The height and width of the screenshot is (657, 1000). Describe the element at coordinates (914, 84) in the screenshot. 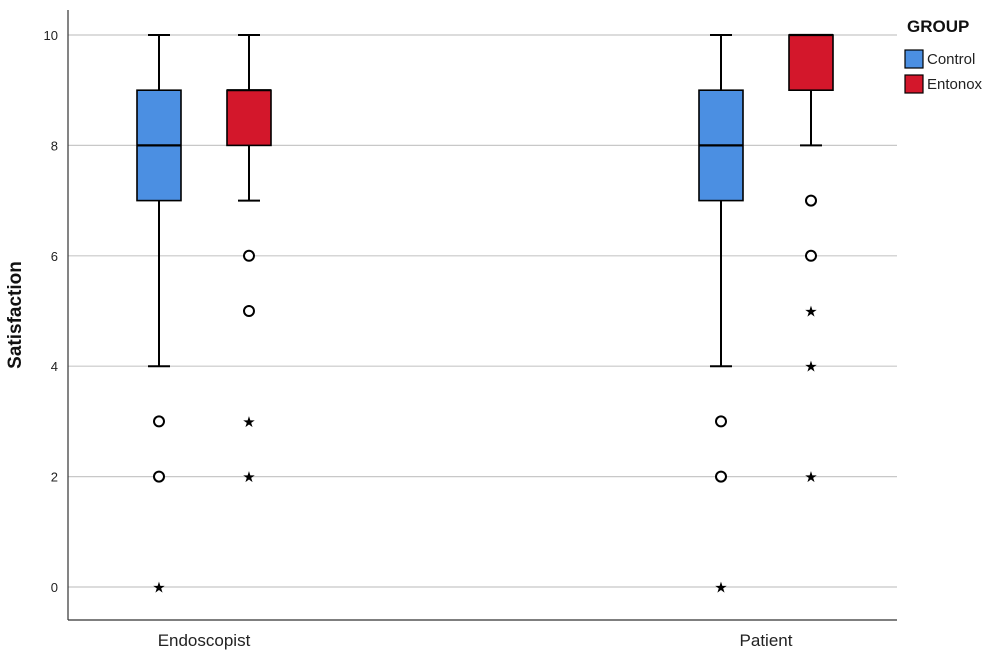

I see `legend-swatch-entonox` at that location.